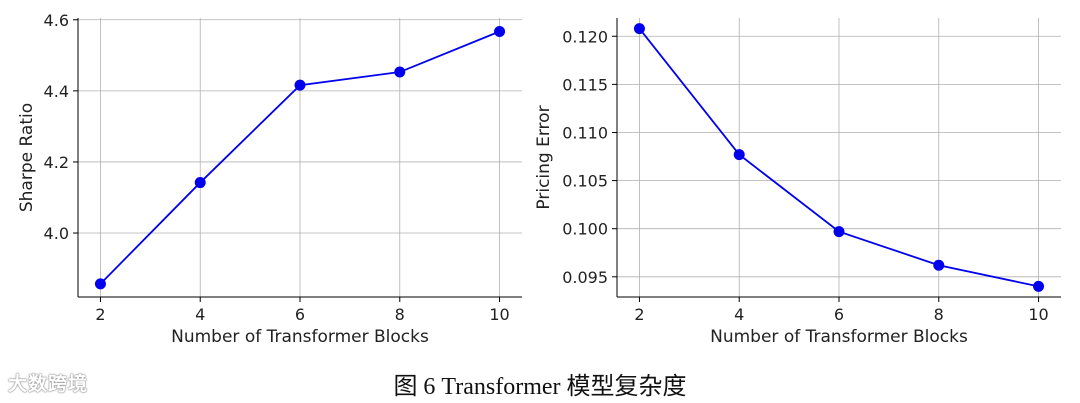 The image size is (1080, 403). I want to click on y-tick-label: 4.6, so click(56, 20).